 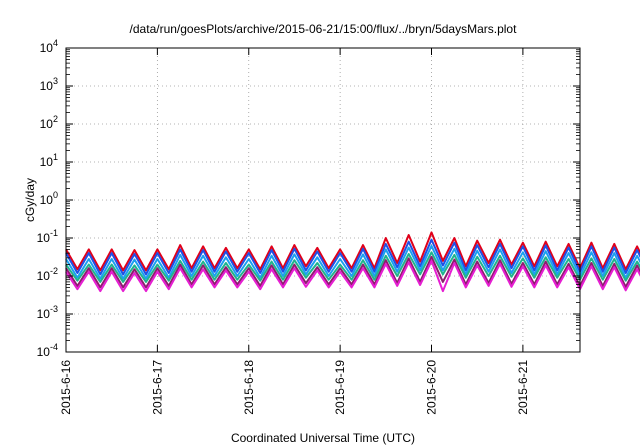 What do you see at coordinates (157, 387) in the screenshot?
I see `x-tick-label: 2015-6-17` at bounding box center [157, 387].